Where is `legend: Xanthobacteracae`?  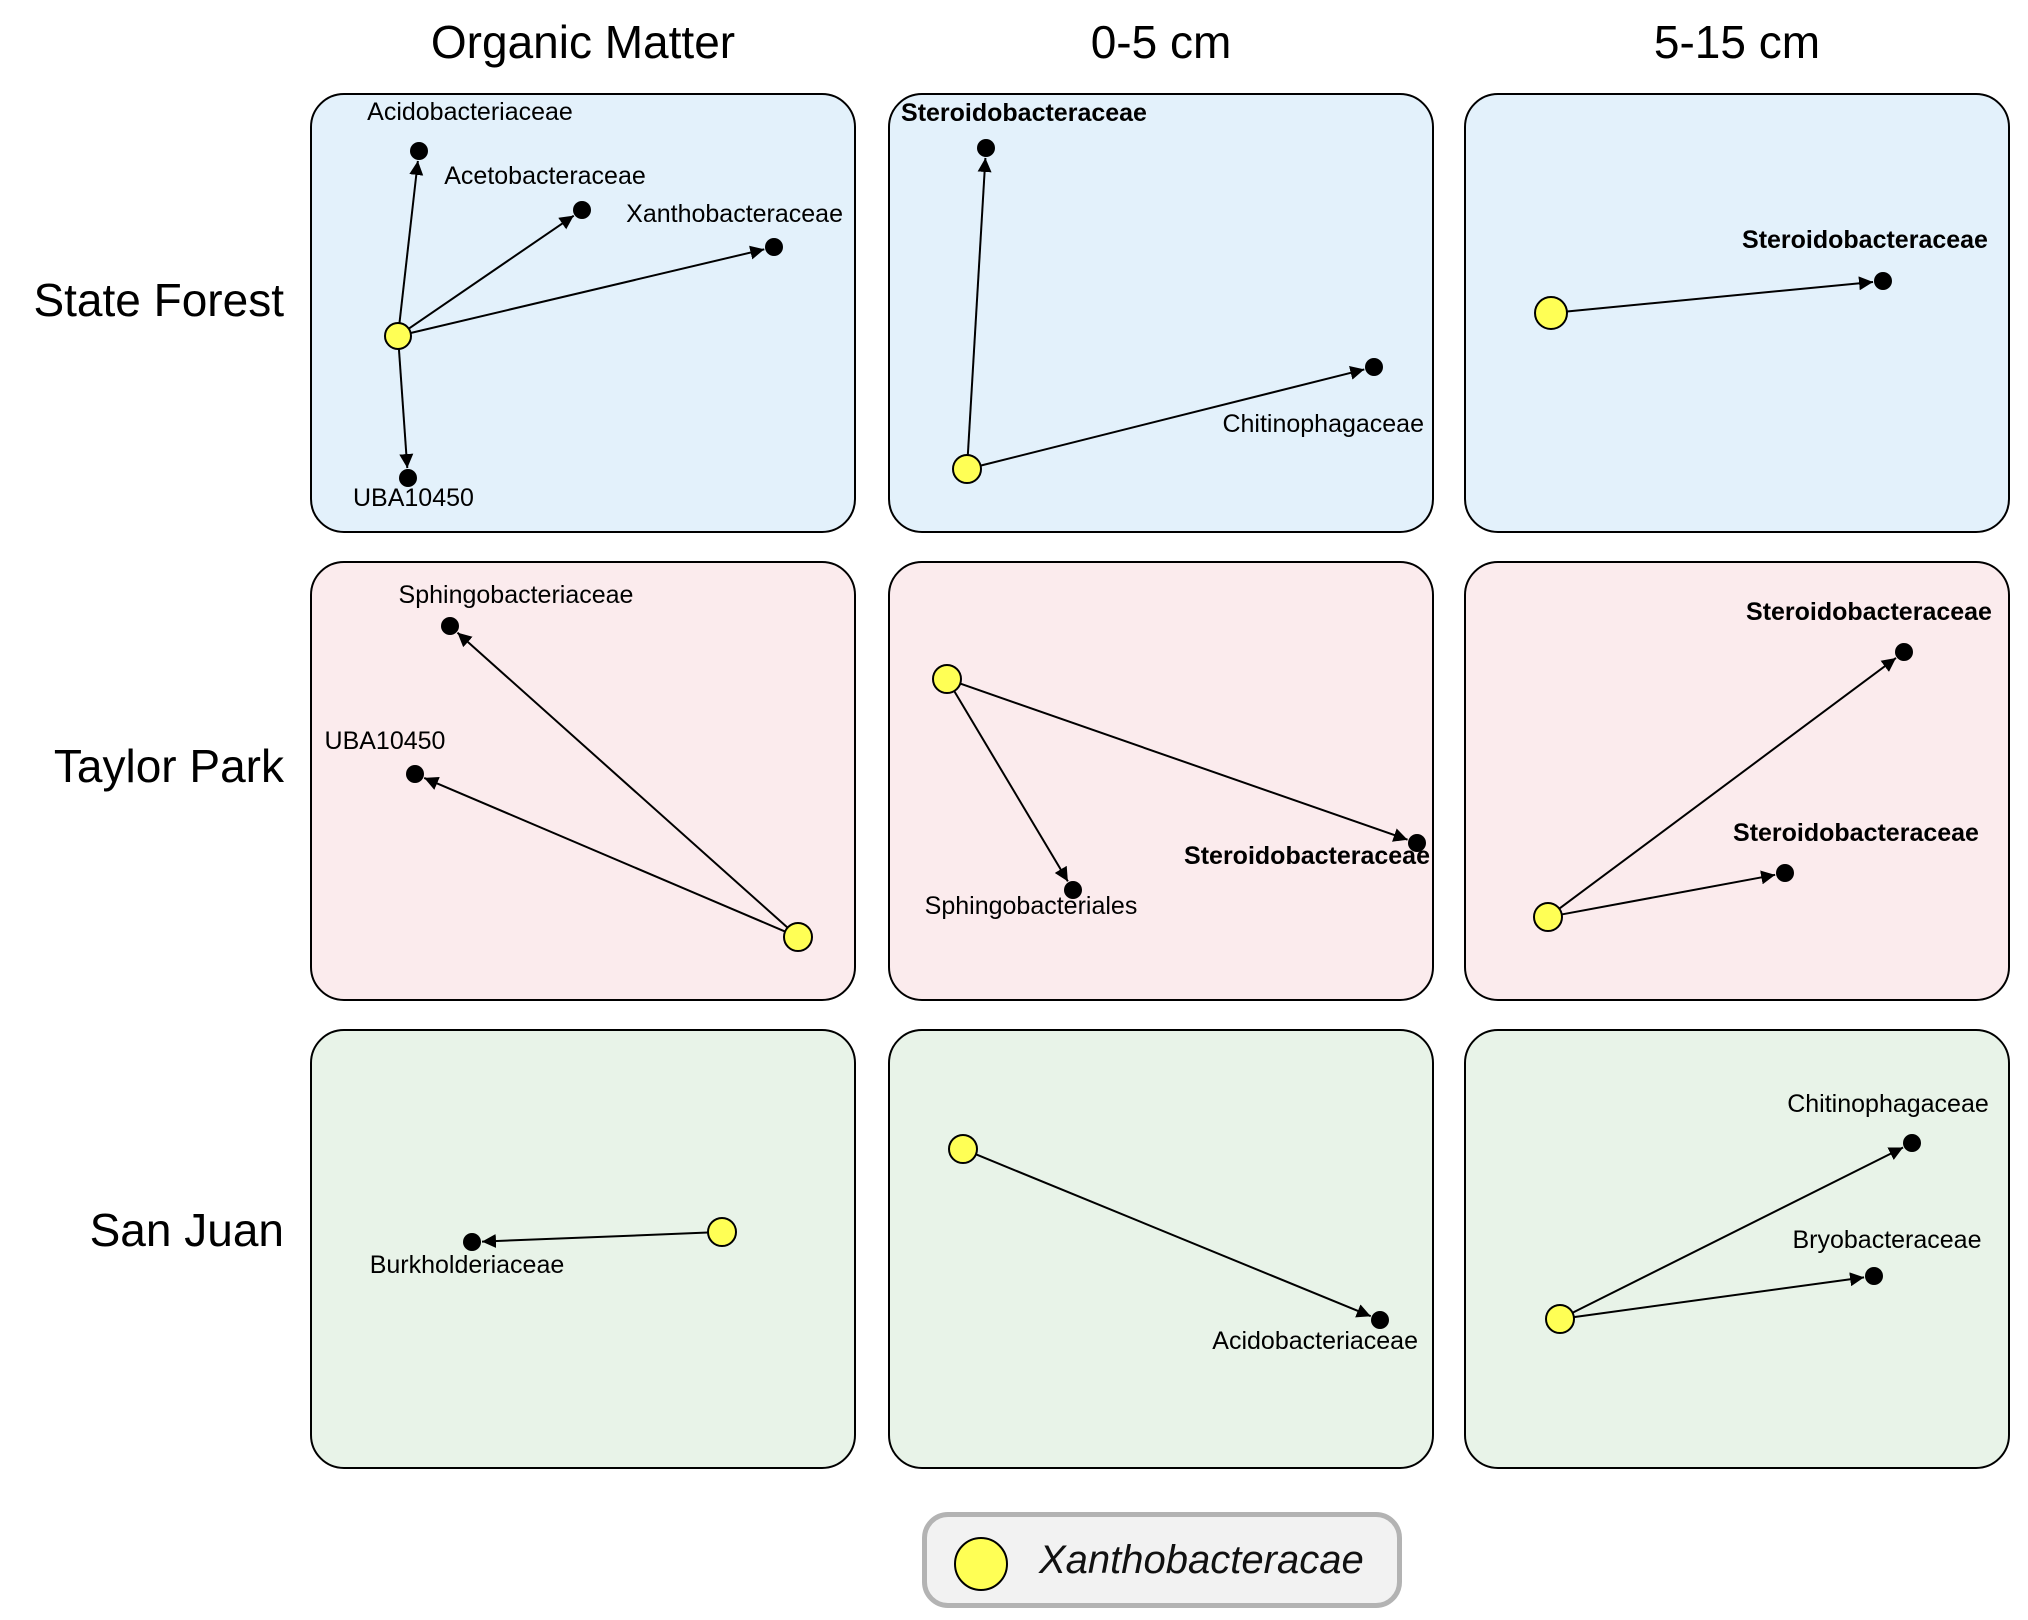
legend: Xanthobacteracae is located at coordinates (1162, 1560).